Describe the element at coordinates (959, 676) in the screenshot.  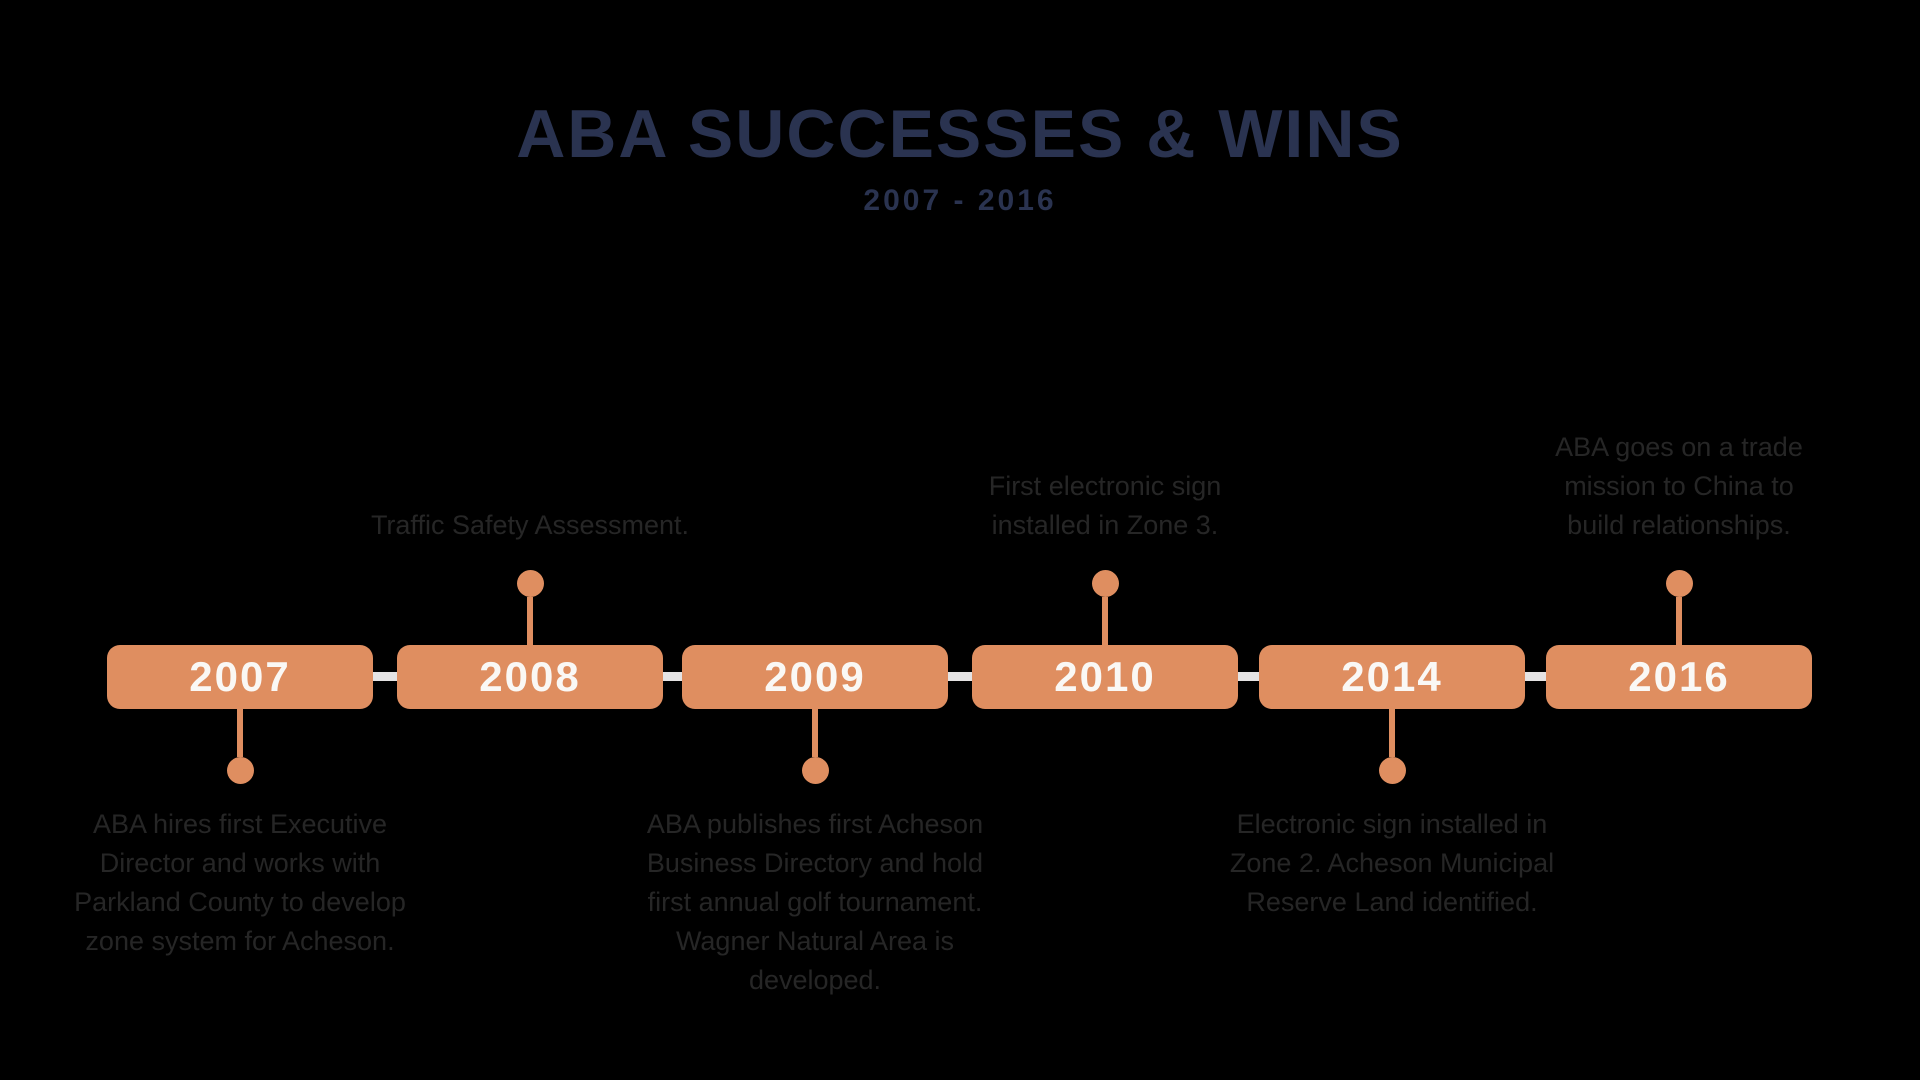
I see `timeline-track-line` at that location.